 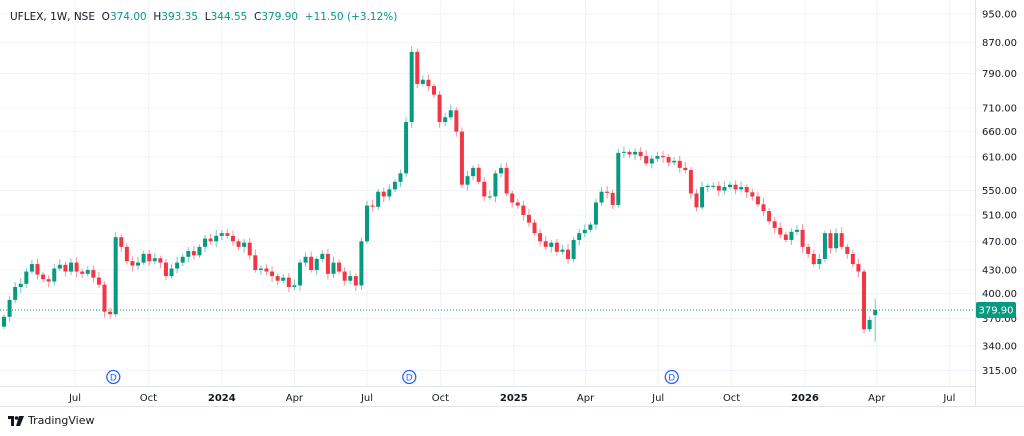 I want to click on tradingview-logo: TradingView, so click(x=51, y=420).